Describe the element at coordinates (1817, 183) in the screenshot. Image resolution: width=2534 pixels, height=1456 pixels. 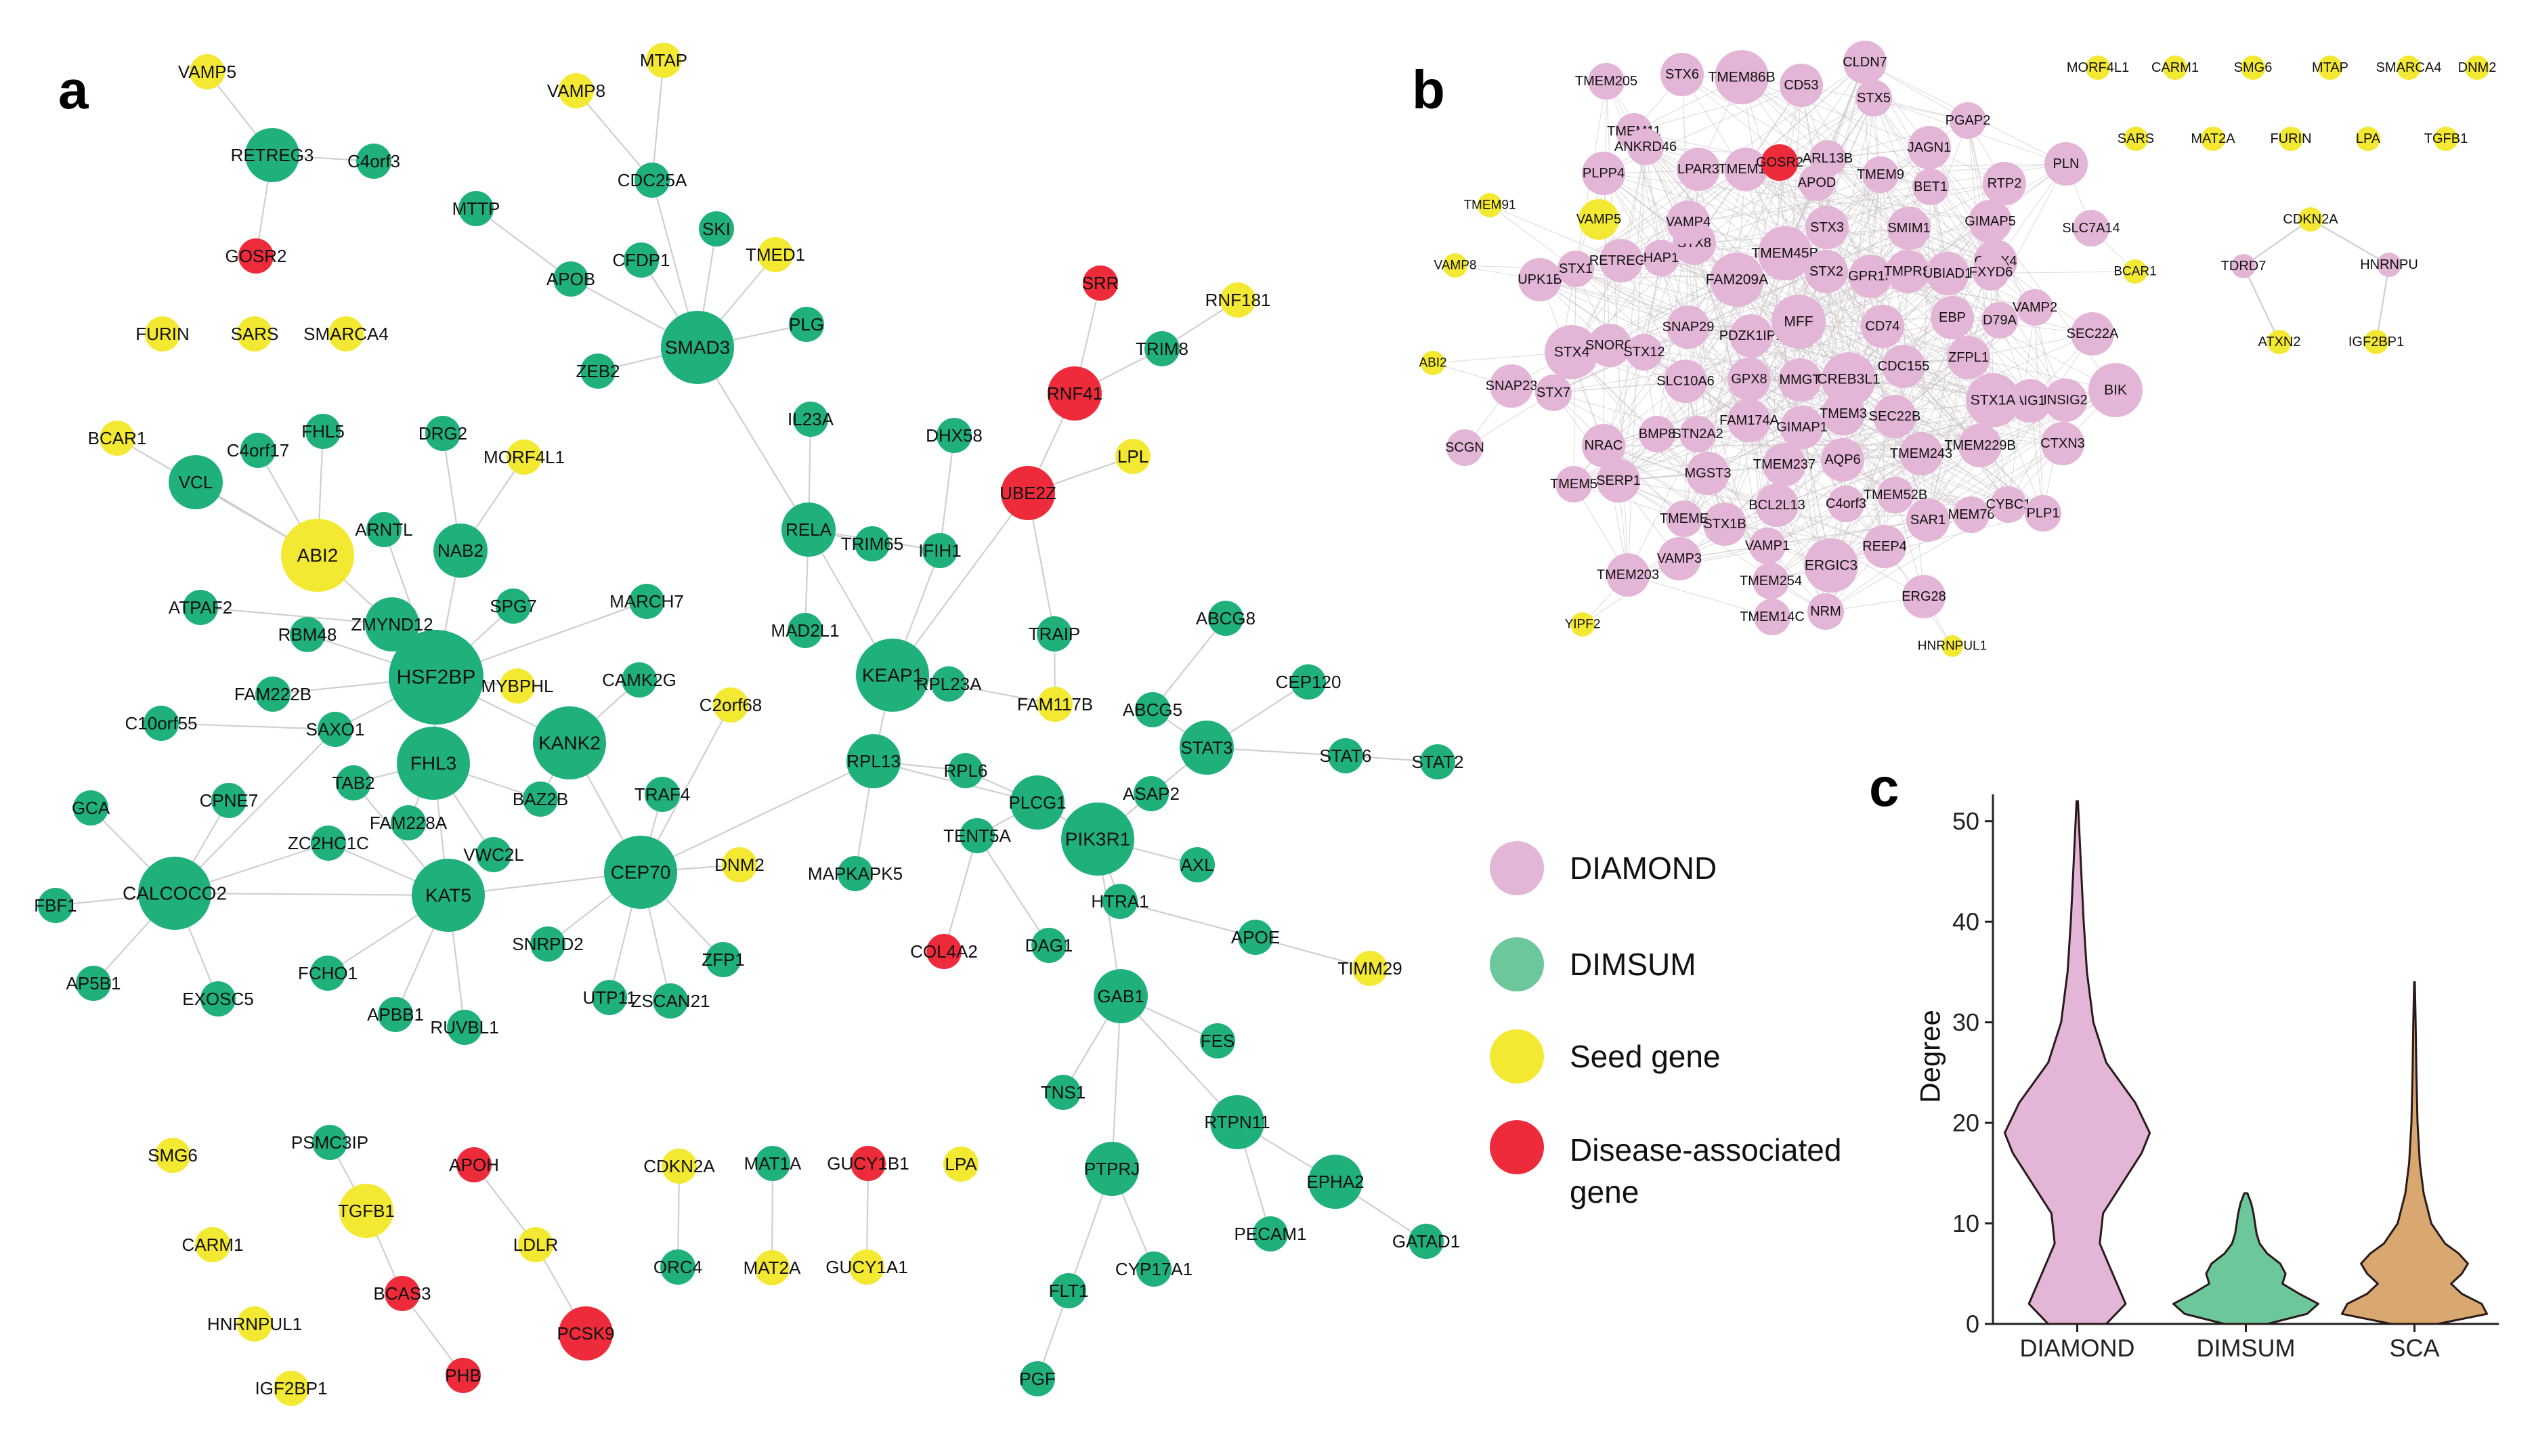
I see `node-b-apod: APOD` at that location.